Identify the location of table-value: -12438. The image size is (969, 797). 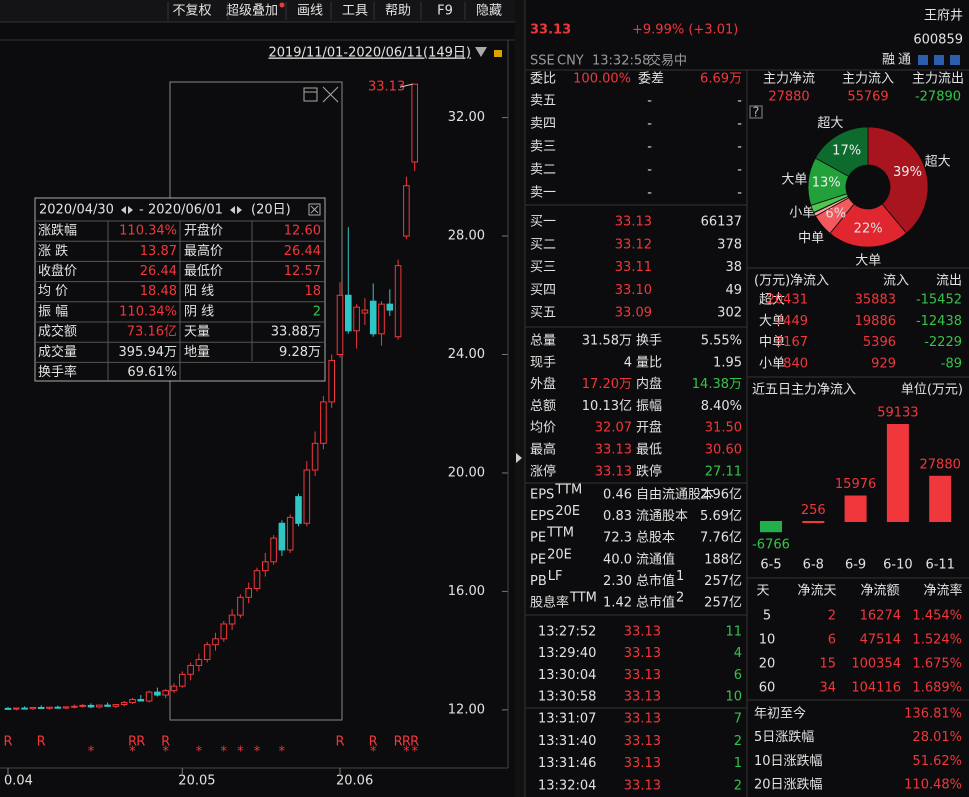
(939, 321).